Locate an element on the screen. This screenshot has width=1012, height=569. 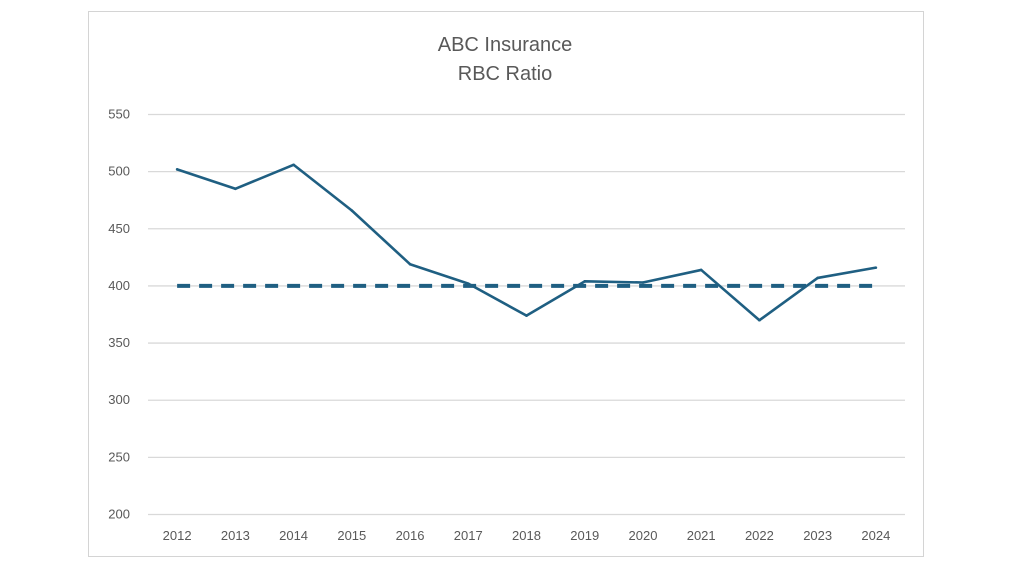
x-tick-label: 2020 is located at coordinates (643, 535).